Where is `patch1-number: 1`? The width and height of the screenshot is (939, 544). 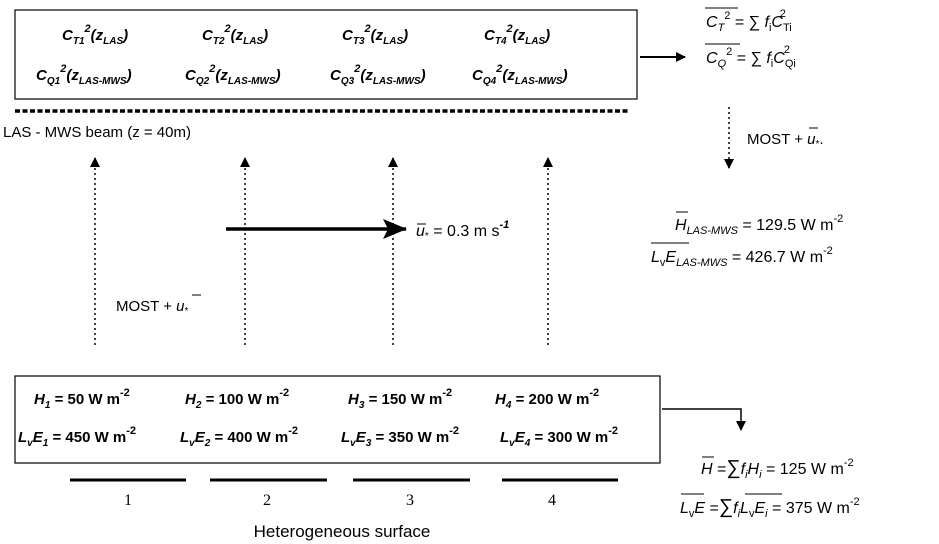
patch1-number: 1 is located at coordinates (128, 500).